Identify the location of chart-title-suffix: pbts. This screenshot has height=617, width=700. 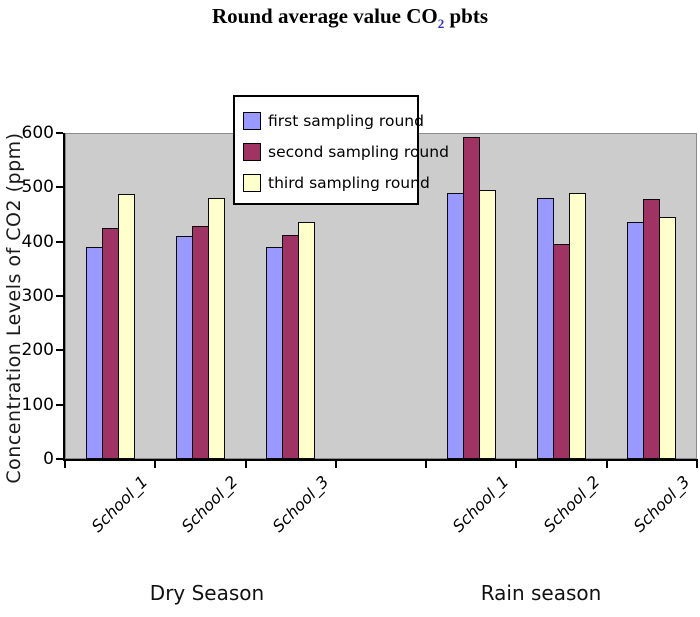
(466, 16).